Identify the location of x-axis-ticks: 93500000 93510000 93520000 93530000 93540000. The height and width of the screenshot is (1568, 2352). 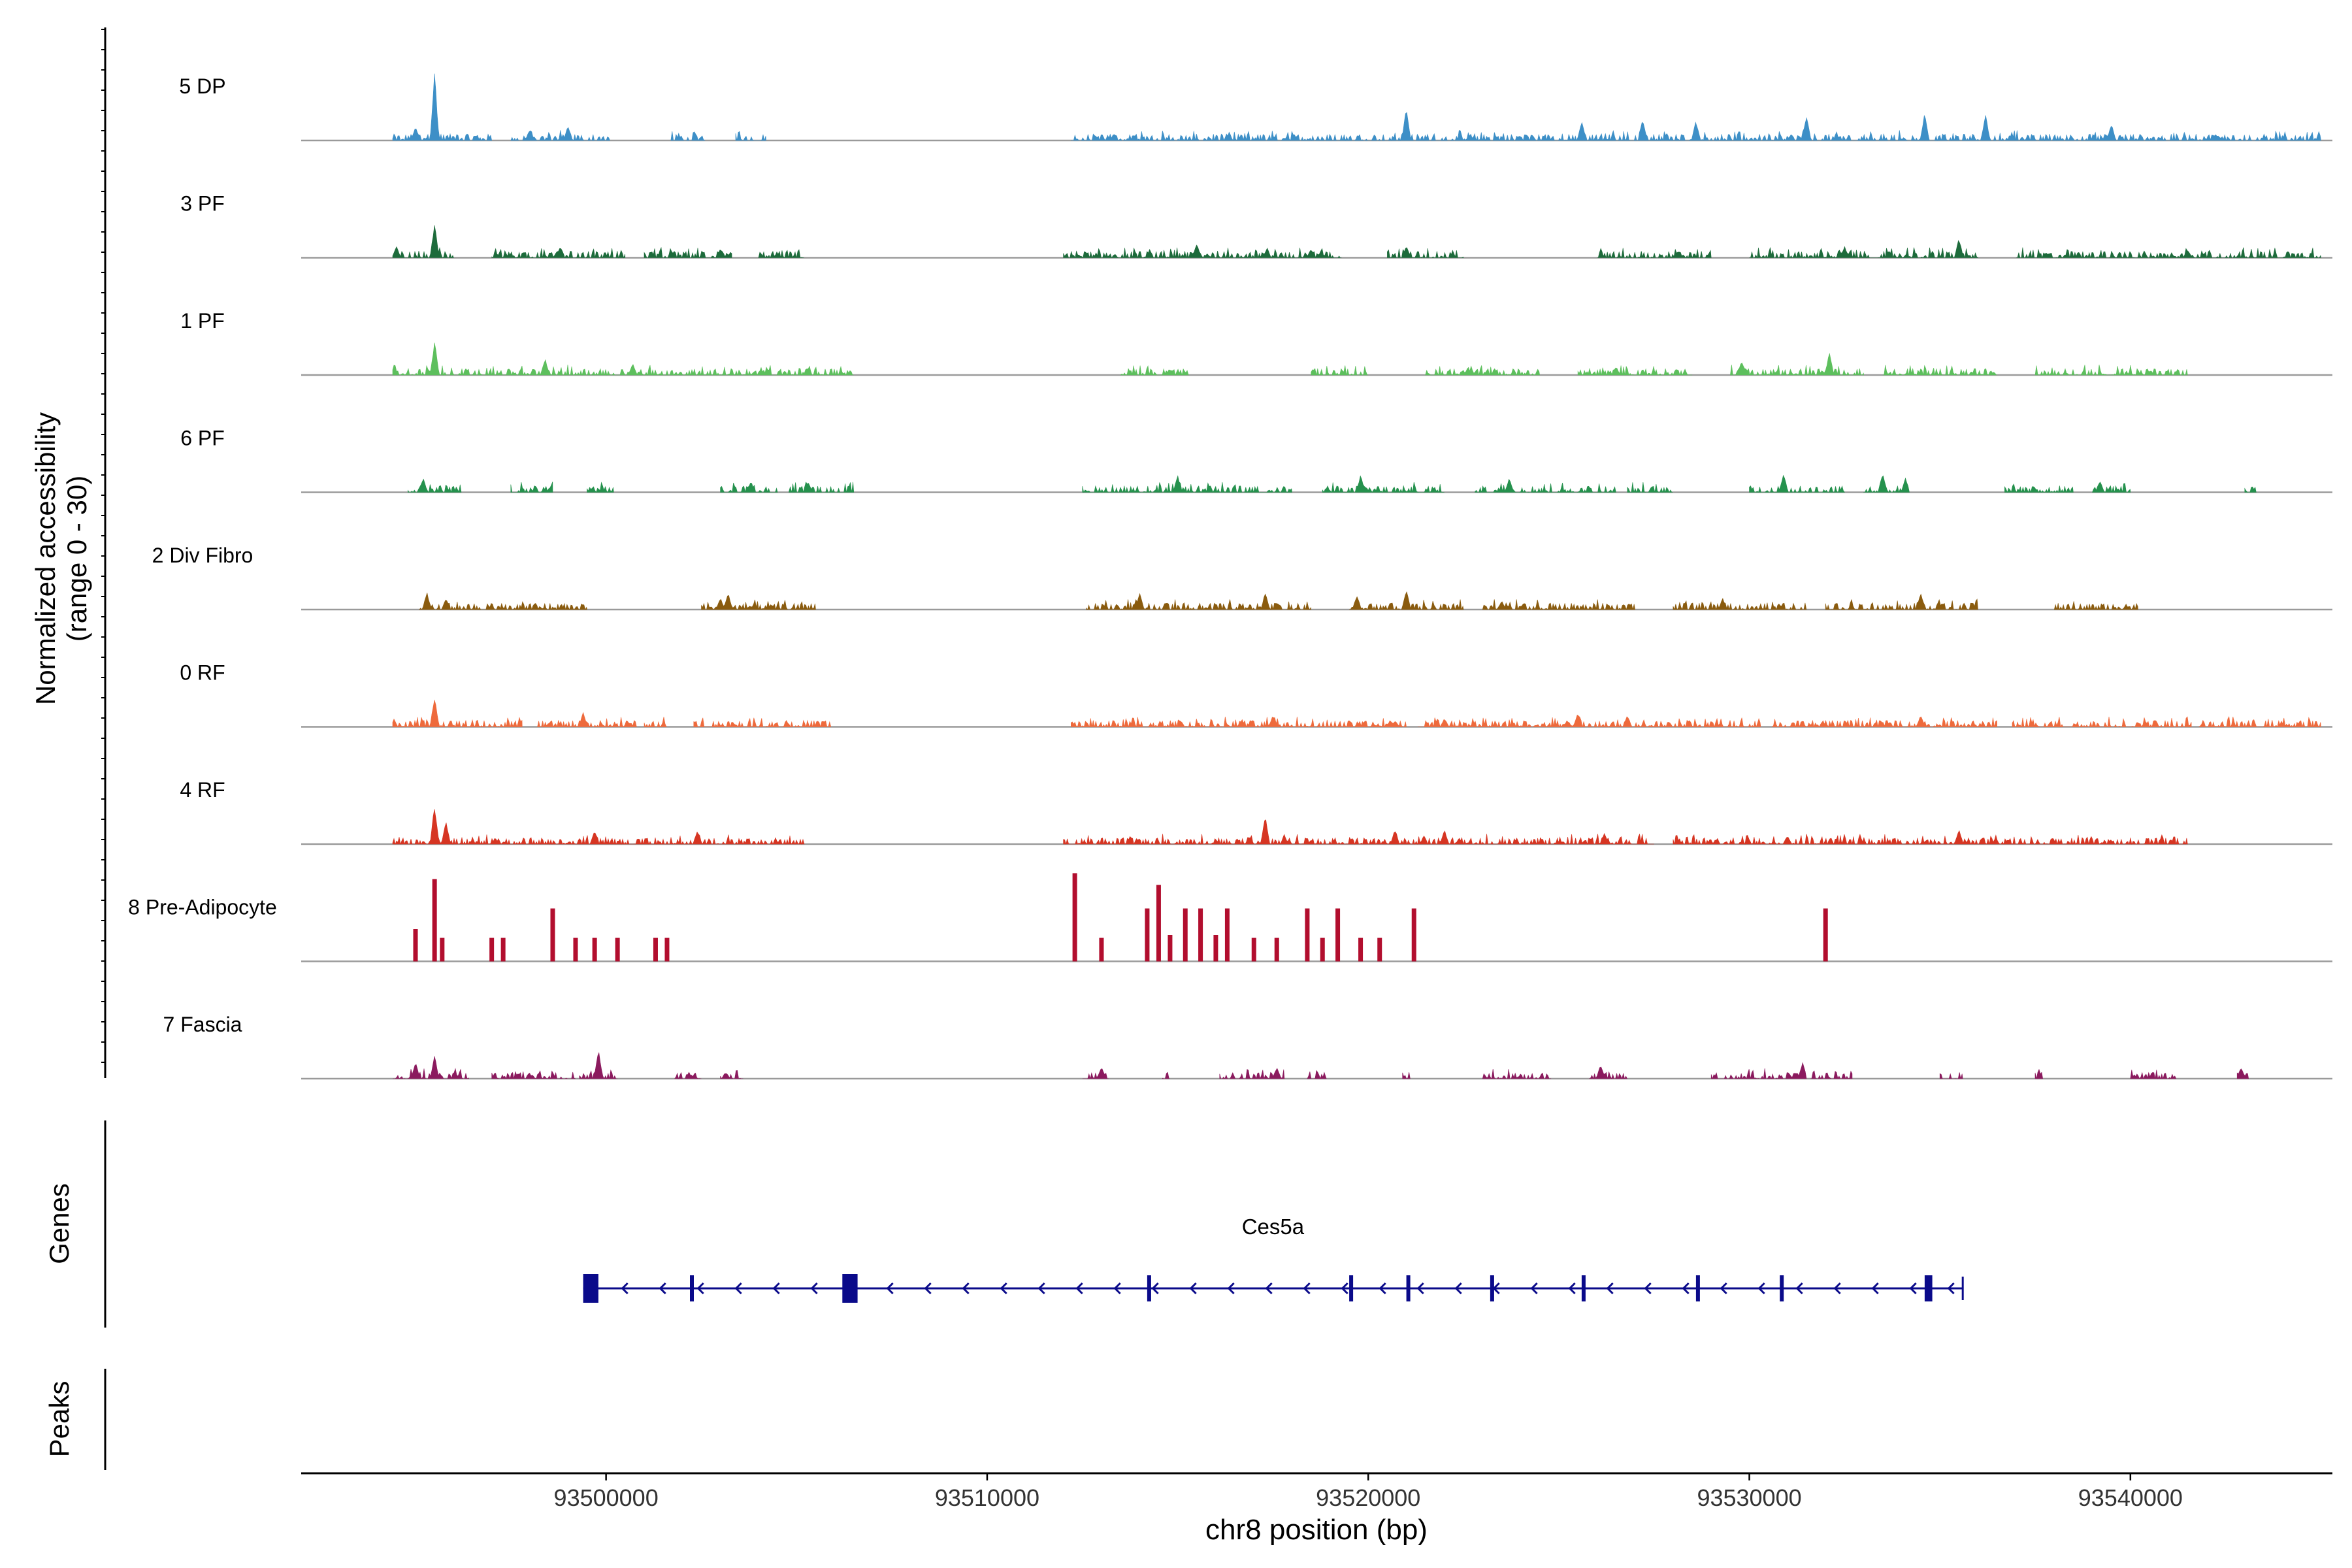
(1368, 1492).